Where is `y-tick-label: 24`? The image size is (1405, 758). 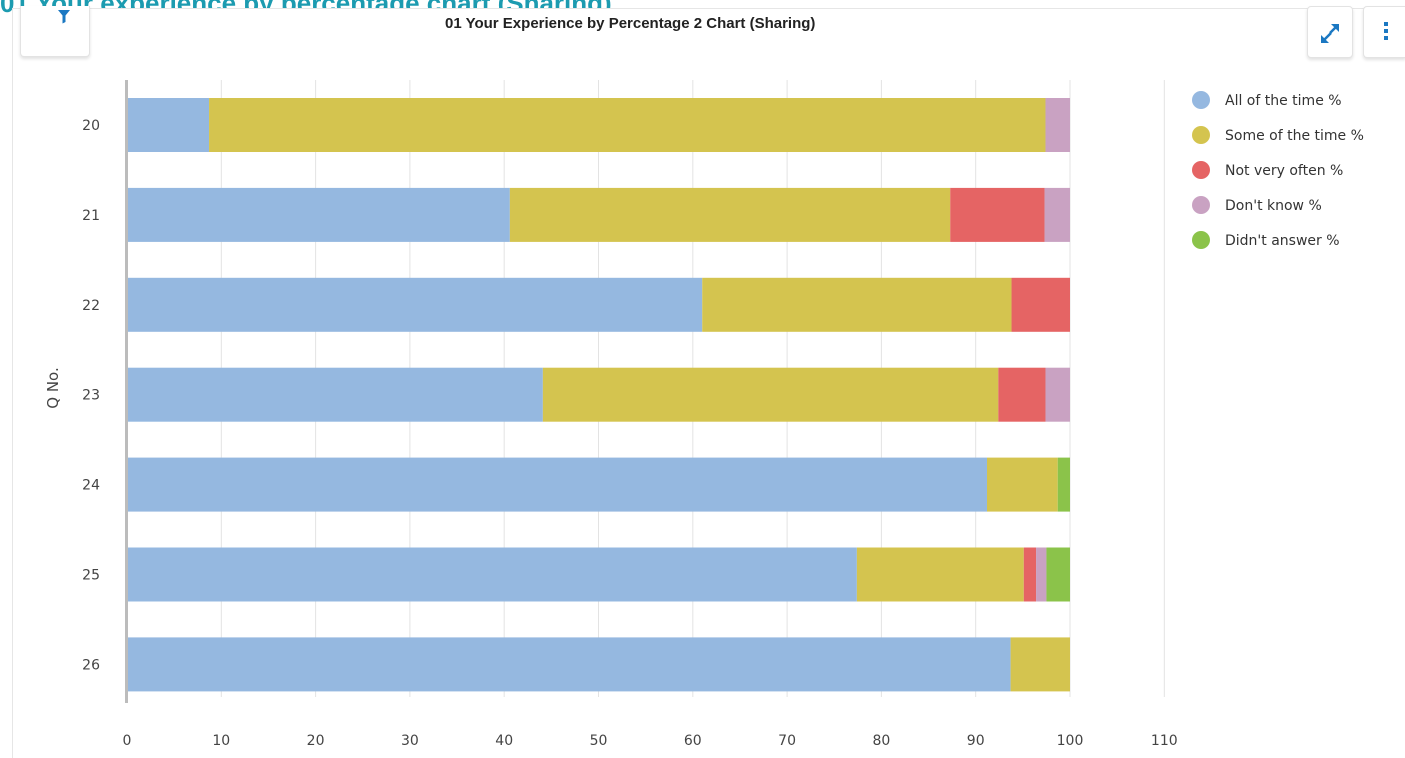
y-tick-label: 24 is located at coordinates (91, 486).